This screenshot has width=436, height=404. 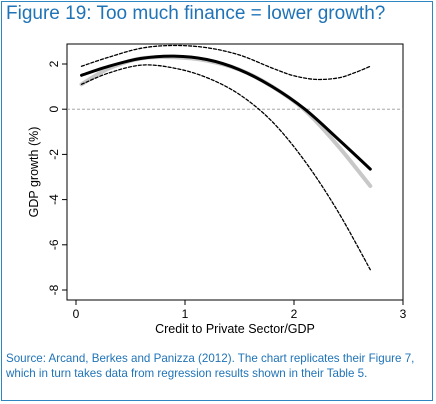 What do you see at coordinates (54, 289) in the screenshot?
I see `y-tick-label: -8` at bounding box center [54, 289].